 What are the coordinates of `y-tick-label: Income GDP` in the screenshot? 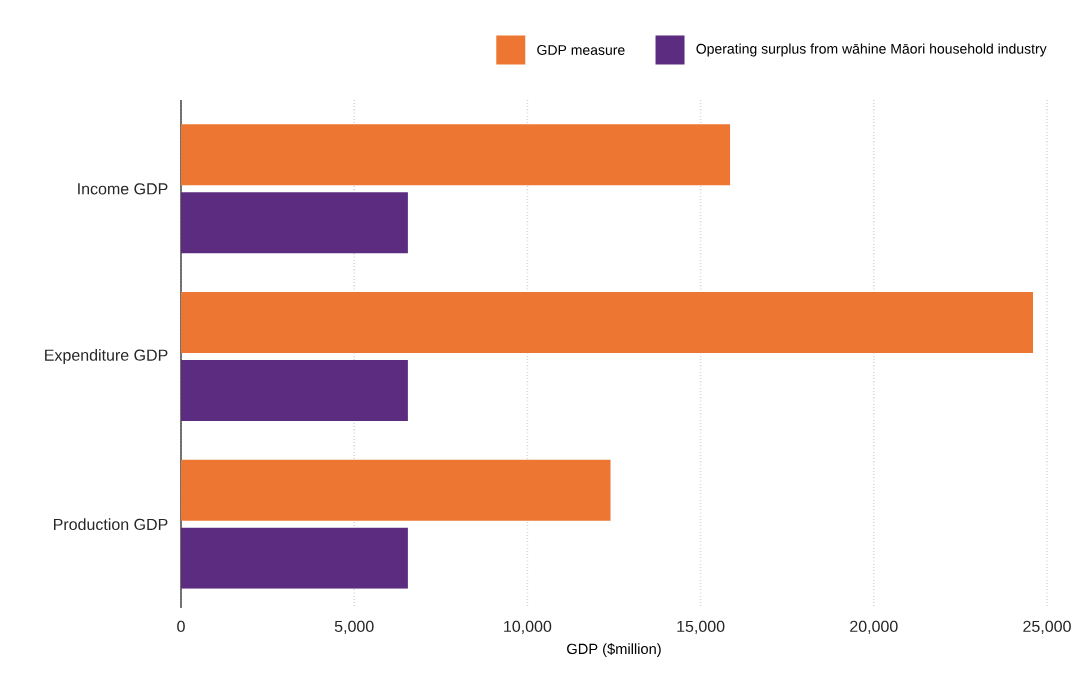 It's located at (123, 189).